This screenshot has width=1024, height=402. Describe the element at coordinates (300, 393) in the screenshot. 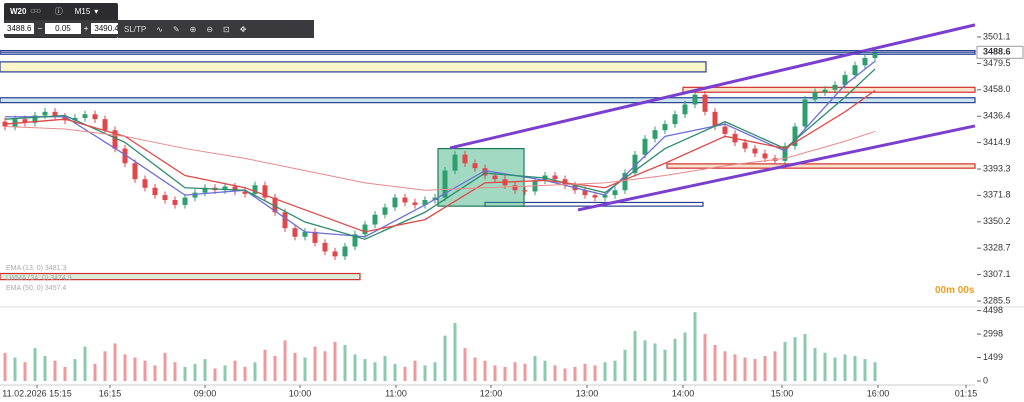

I see `x-tick-label: 10:00` at that location.